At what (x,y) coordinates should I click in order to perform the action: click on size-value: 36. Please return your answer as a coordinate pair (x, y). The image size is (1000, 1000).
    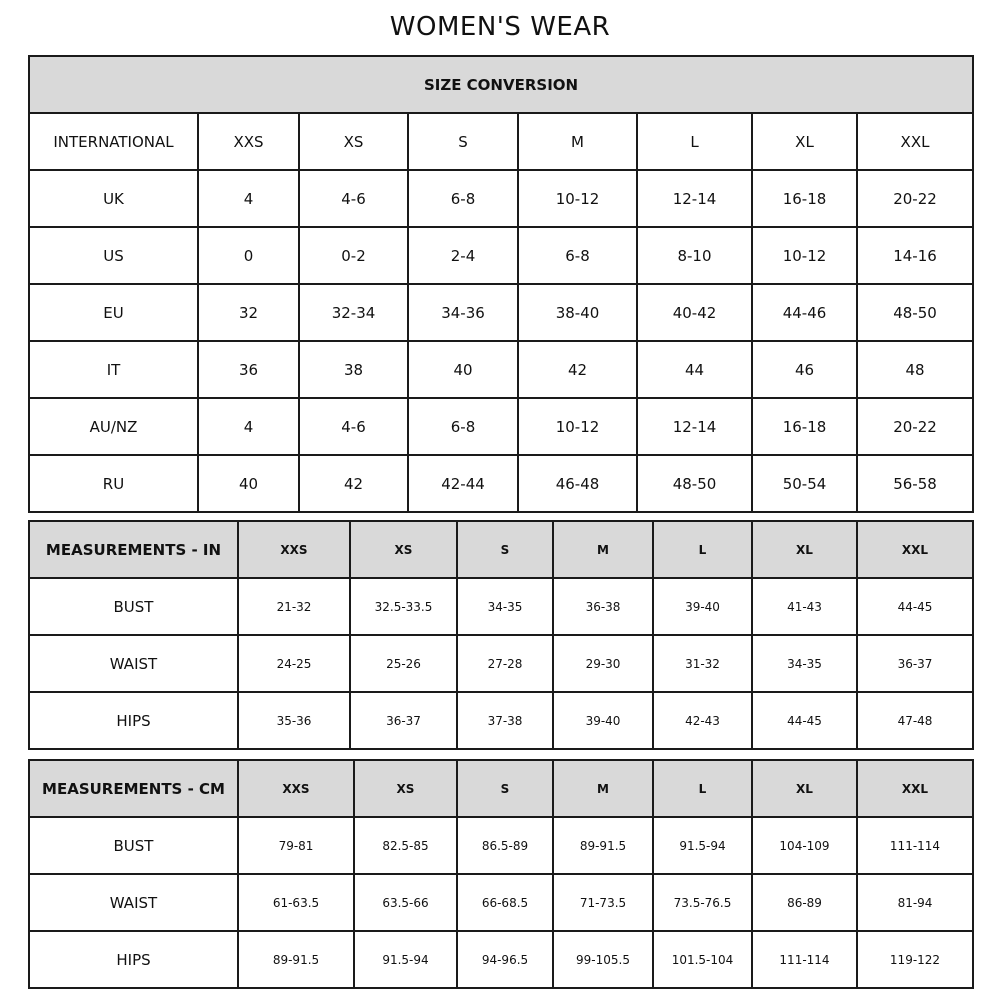
    Looking at the image, I should click on (248, 369).